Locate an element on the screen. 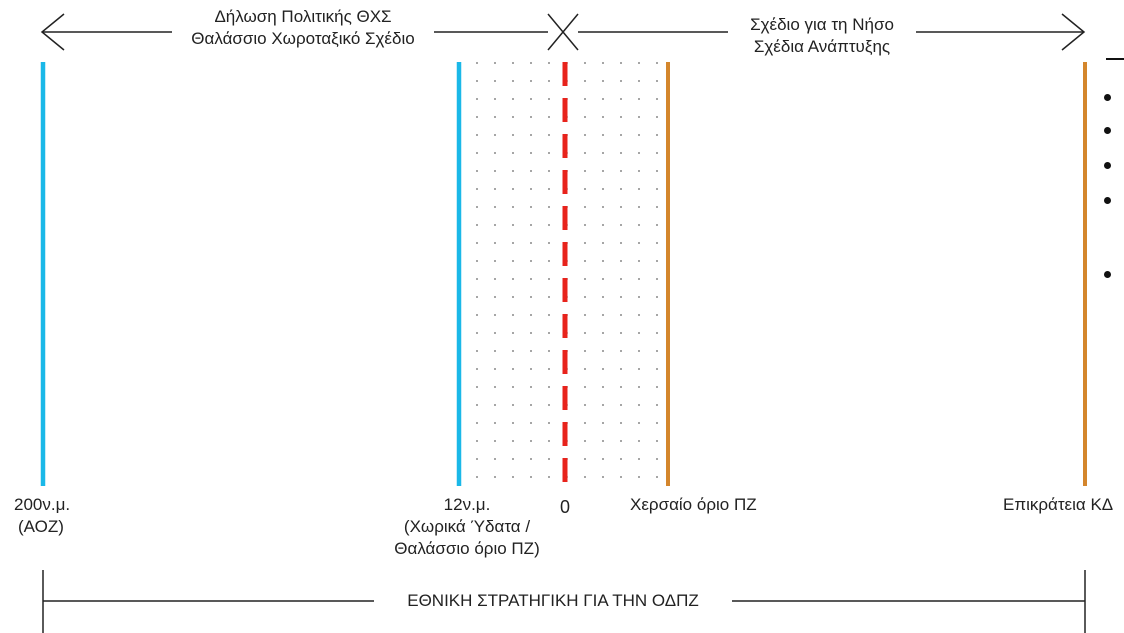 The height and width of the screenshot is (633, 1124). tw-limit: Θαλάσσιο όριο ΠΖ) is located at coordinates (467, 548).